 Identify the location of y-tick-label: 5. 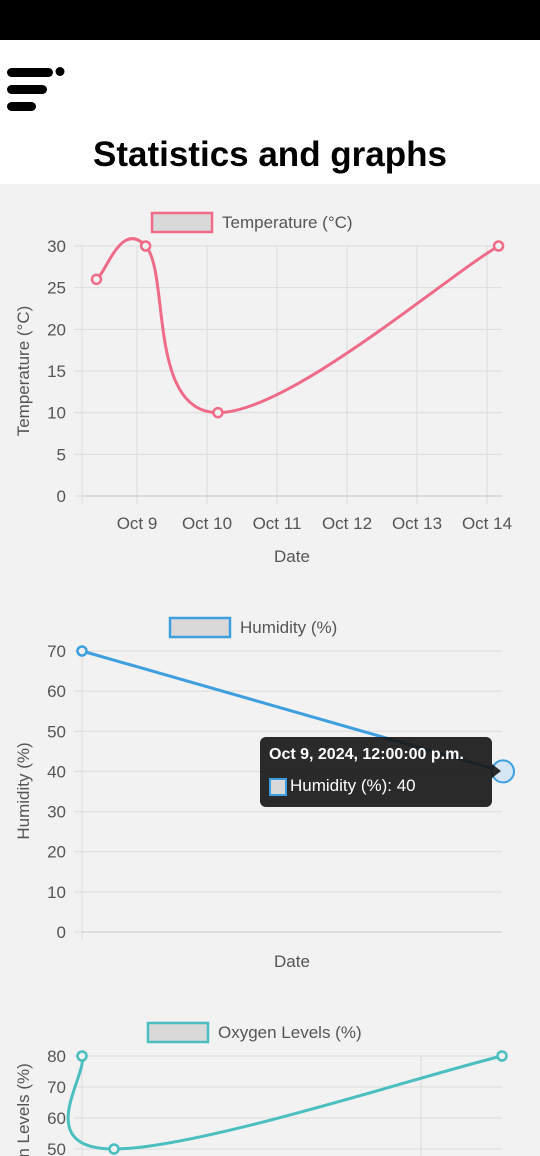
(61, 454).